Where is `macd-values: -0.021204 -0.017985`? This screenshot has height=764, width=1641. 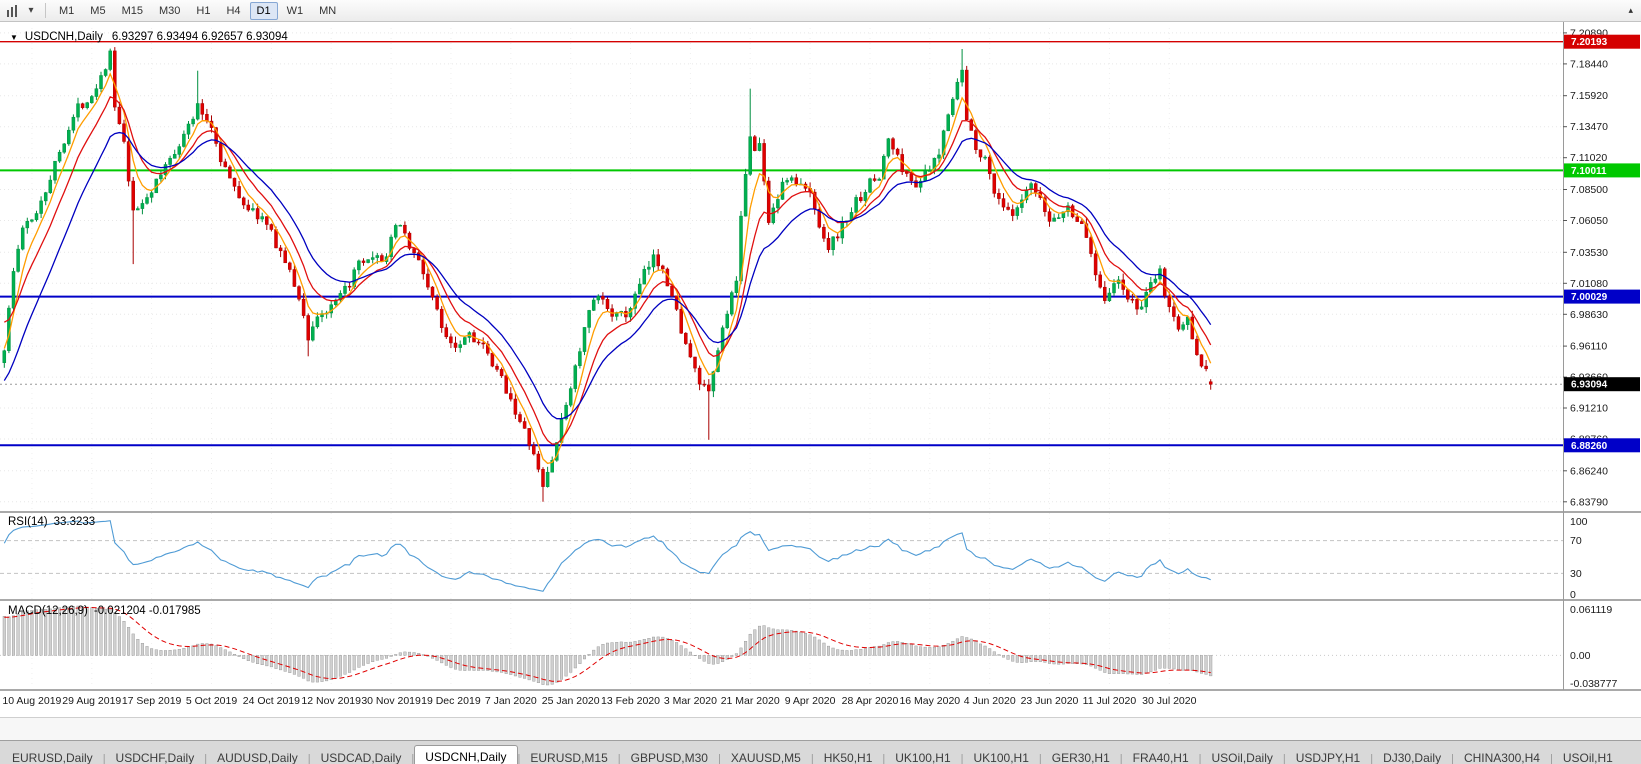
macd-values: -0.021204 -0.017985 is located at coordinates (147, 611).